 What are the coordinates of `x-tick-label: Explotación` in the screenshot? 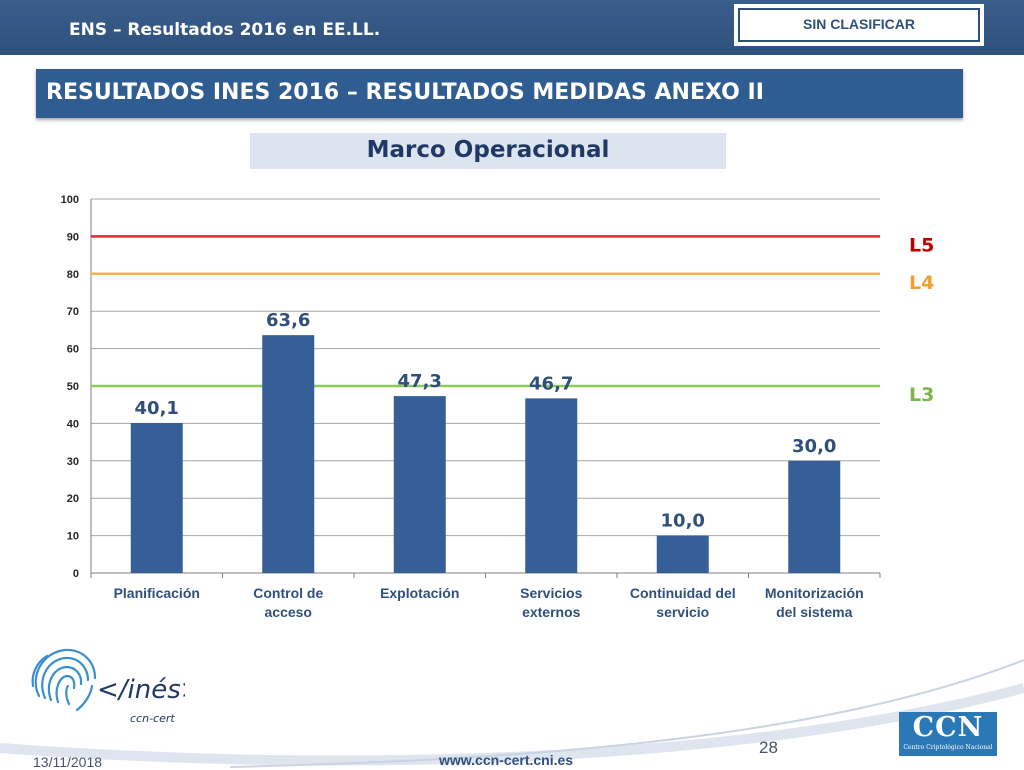 It's located at (419, 593).